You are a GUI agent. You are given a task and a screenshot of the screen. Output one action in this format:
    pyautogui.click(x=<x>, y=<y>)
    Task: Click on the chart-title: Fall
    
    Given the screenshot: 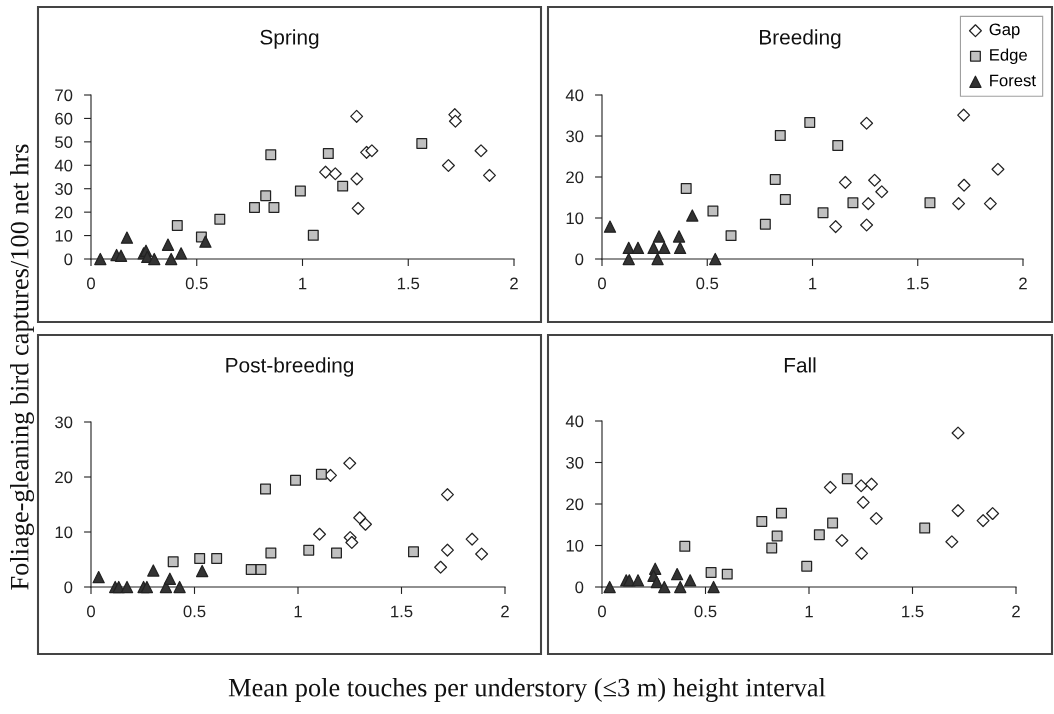 What is the action you would take?
    pyautogui.click(x=800, y=365)
    